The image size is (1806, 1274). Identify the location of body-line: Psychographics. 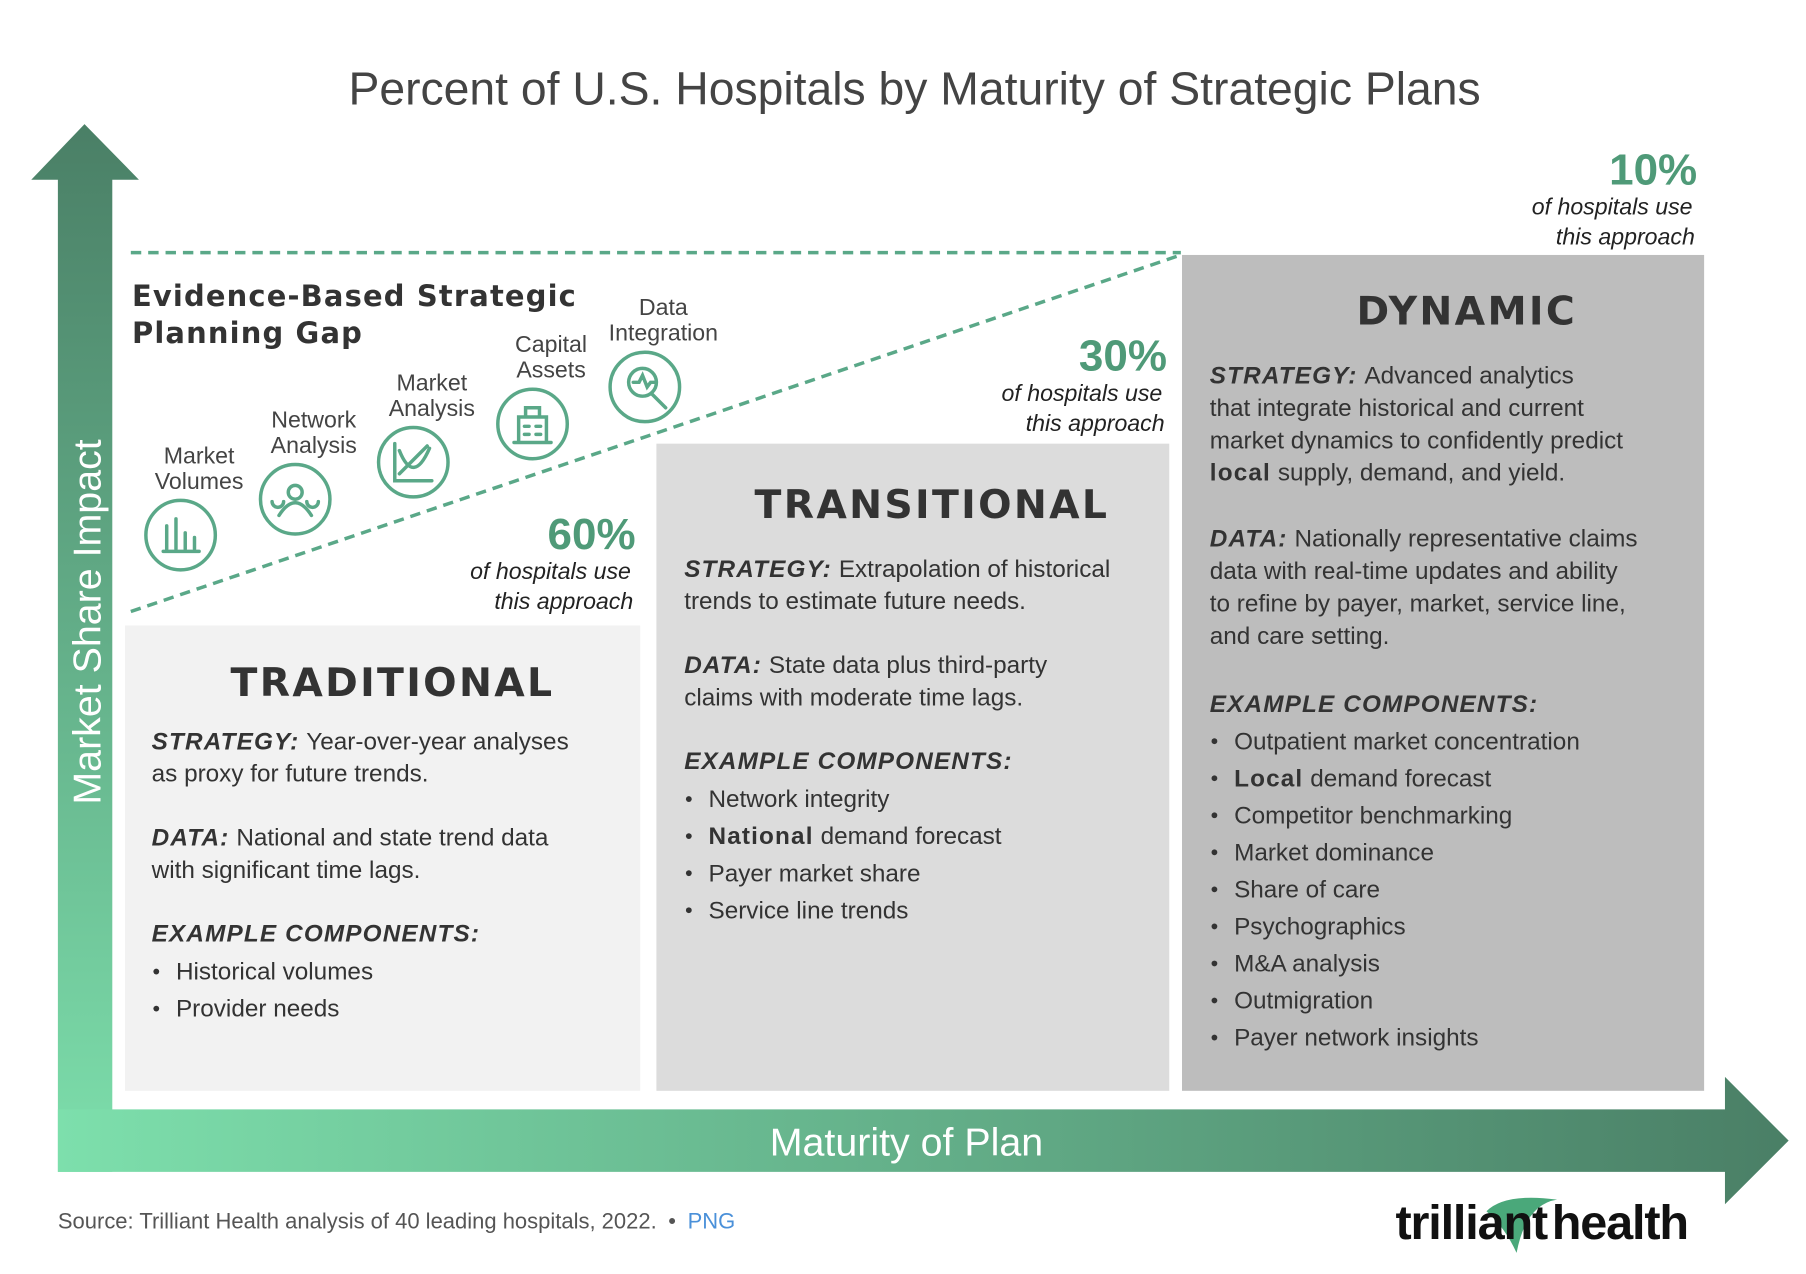
(1320, 927).